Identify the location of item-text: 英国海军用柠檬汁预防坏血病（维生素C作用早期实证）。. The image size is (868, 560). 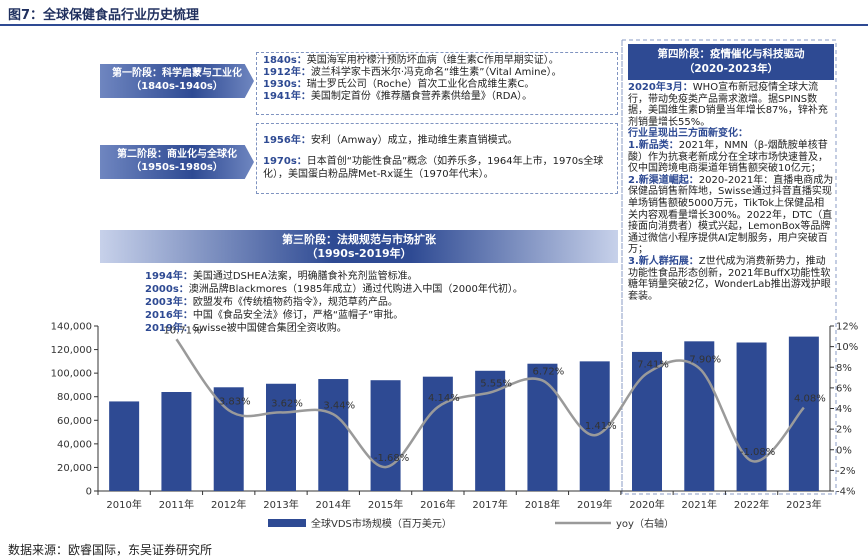
(432, 60).